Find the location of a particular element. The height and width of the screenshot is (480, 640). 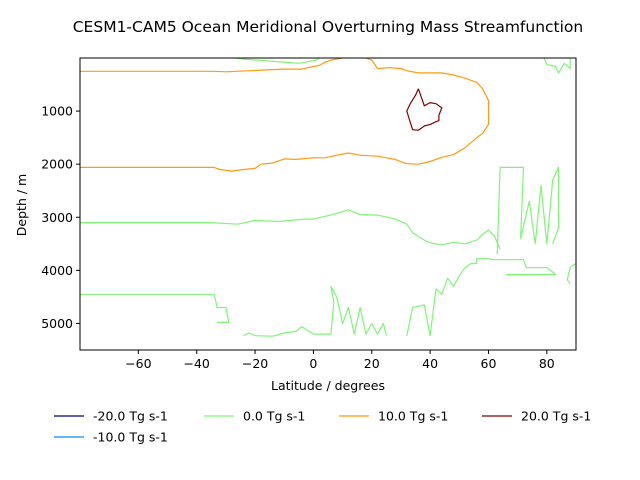

x-tick-label: −20 is located at coordinates (255, 363).